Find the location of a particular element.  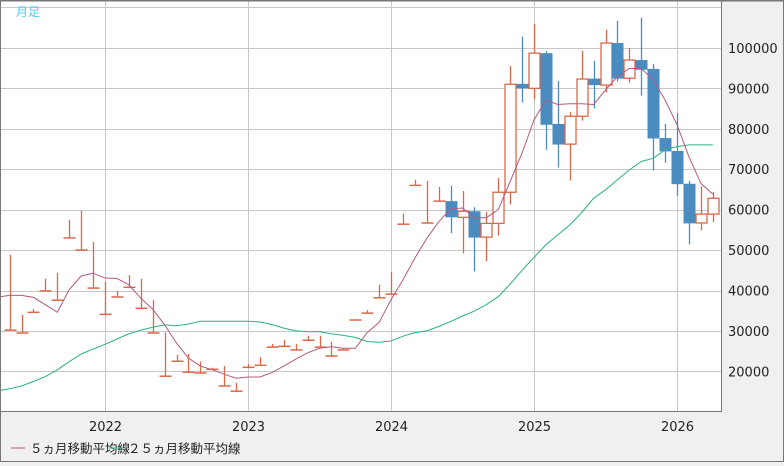

y-tick-label: 40000 is located at coordinates (748, 292).